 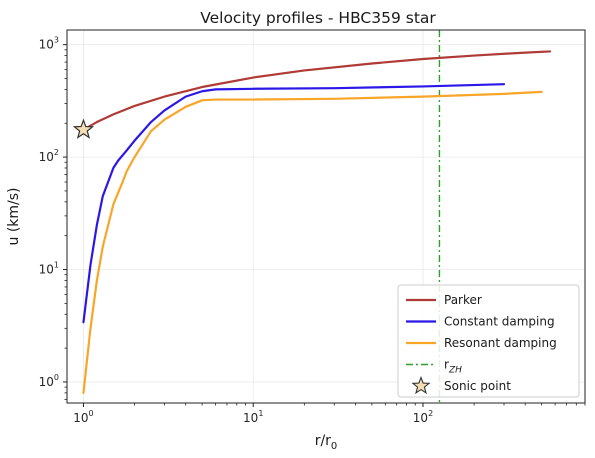 I want to click on x-tick-label: 10², so click(x=423, y=417).